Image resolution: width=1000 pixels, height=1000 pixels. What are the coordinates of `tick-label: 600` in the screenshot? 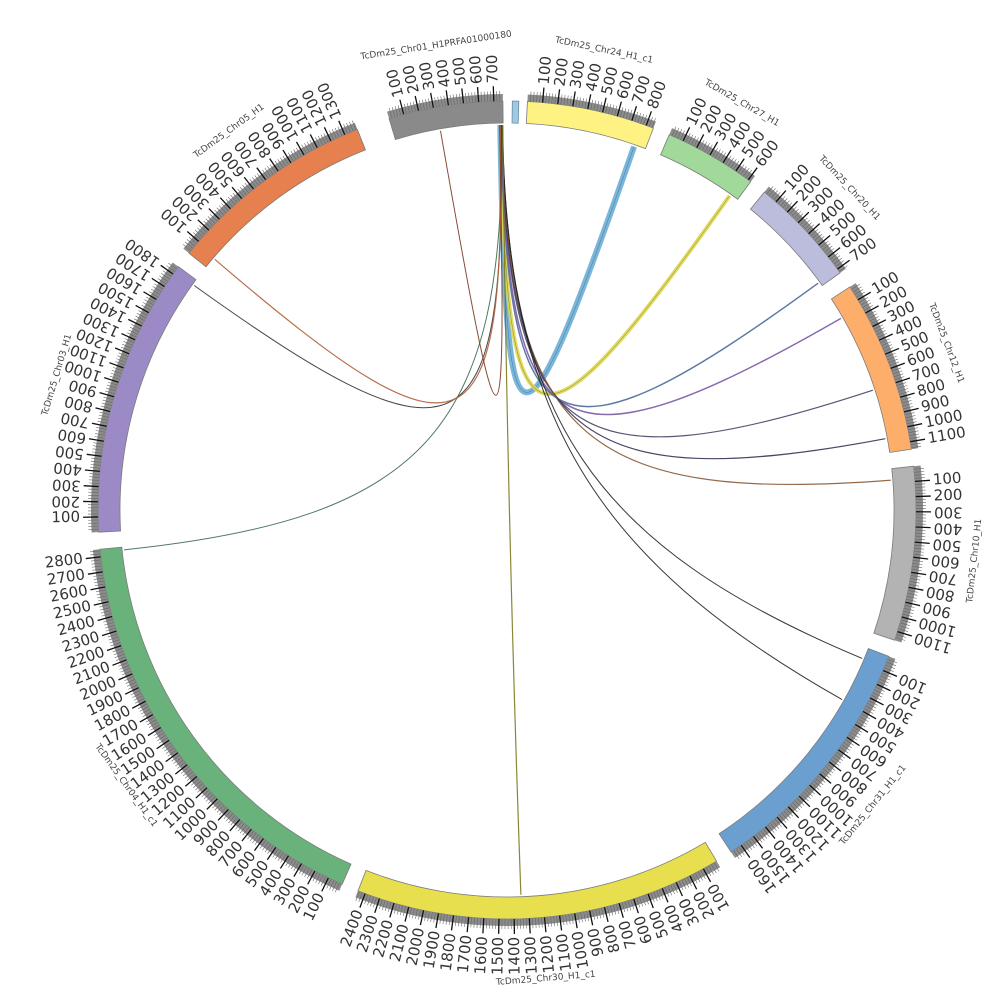 It's located at (71, 436).